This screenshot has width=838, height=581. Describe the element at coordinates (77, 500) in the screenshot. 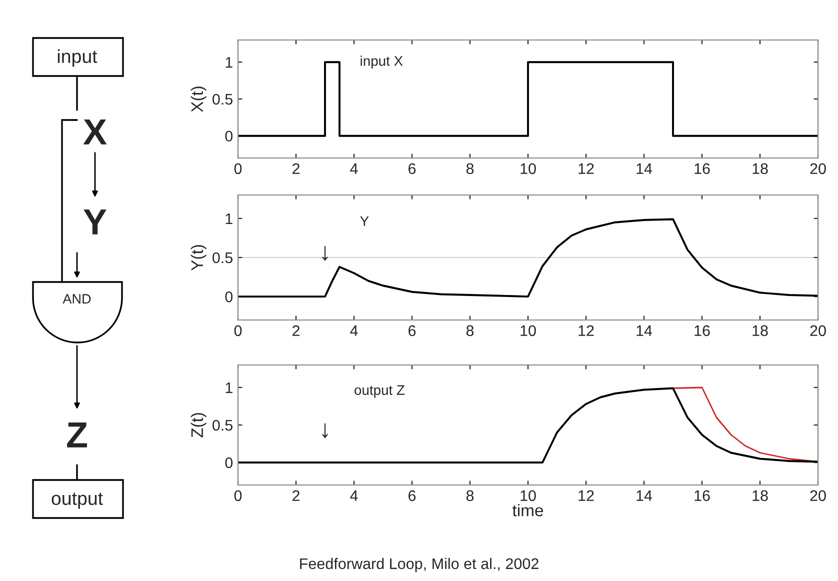

I see `text: output` at that location.